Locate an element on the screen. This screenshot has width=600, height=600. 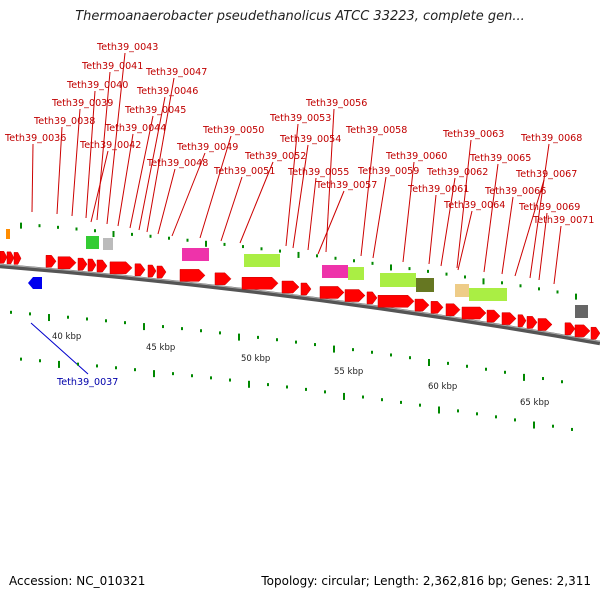
forward-gene-label: Teth39_0059 is located at coordinates (388, 171).